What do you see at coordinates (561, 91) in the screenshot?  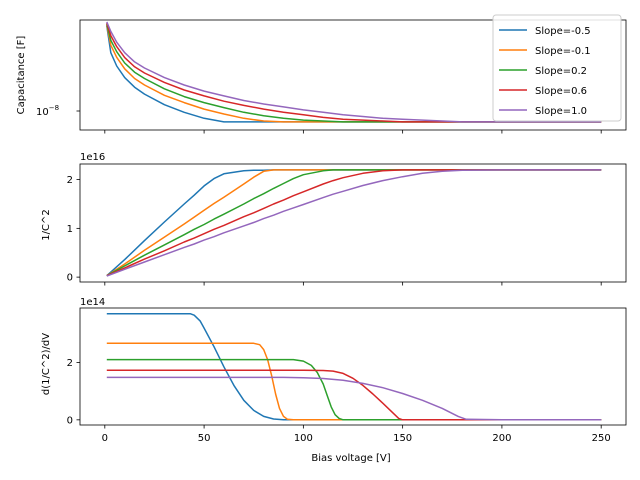 I see `legend-label-slope-0-6: Slope=0.6` at bounding box center [561, 91].